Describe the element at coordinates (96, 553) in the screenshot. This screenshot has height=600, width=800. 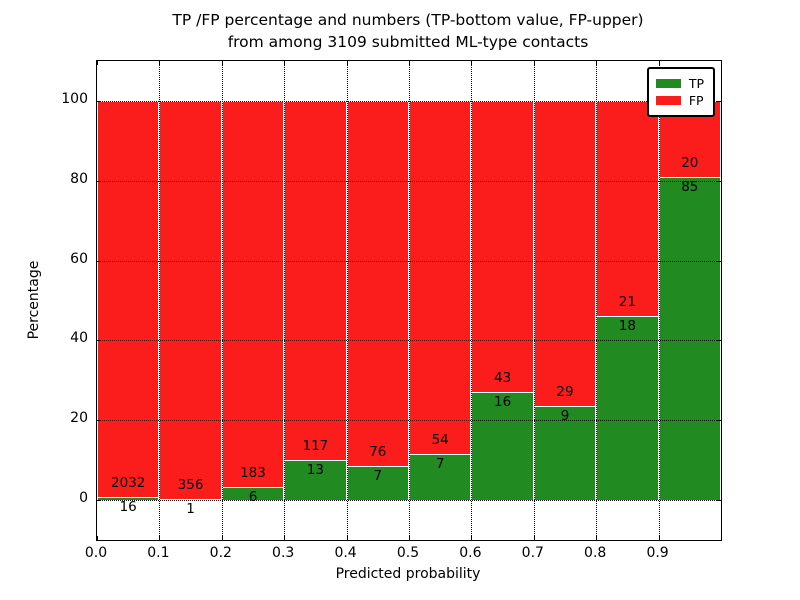
I see `x-tick-label: 0.0` at that location.